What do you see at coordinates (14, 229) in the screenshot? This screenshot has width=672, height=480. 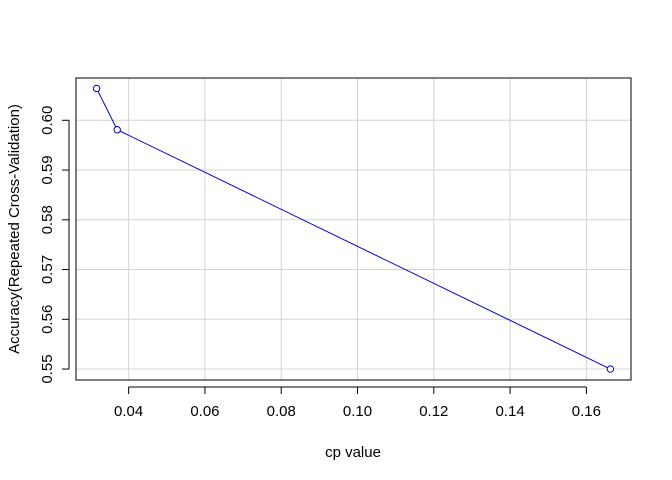 I see `y-axis-title: Accuracy(Repeated Cross-Validation)` at bounding box center [14, 229].